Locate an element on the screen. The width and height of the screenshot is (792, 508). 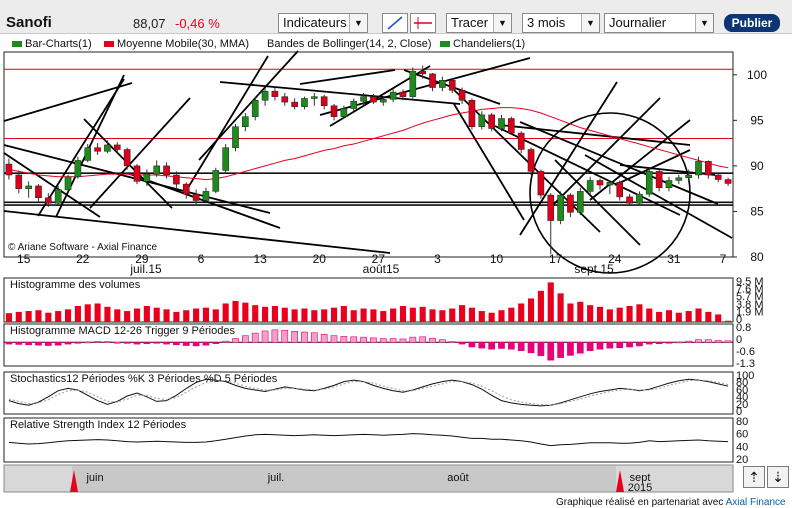
indicators-dropdown: Indicateurs ▼ is located at coordinates (323, 23).